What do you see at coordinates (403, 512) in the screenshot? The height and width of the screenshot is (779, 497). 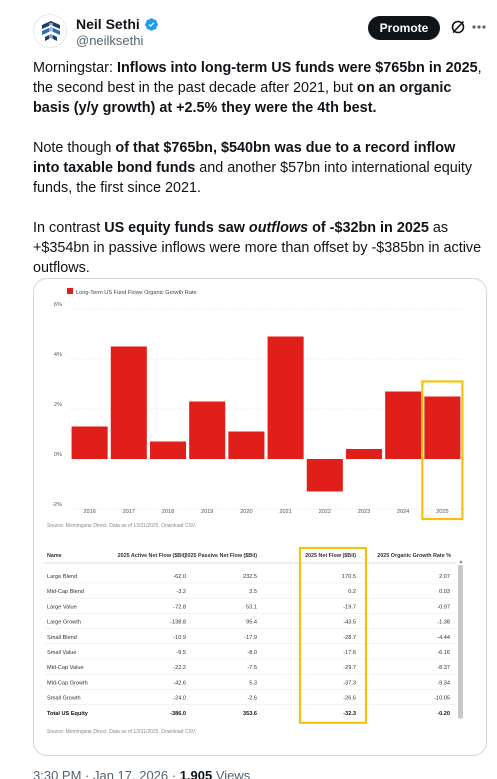 I see `x-tick-label: 2024` at bounding box center [403, 512].